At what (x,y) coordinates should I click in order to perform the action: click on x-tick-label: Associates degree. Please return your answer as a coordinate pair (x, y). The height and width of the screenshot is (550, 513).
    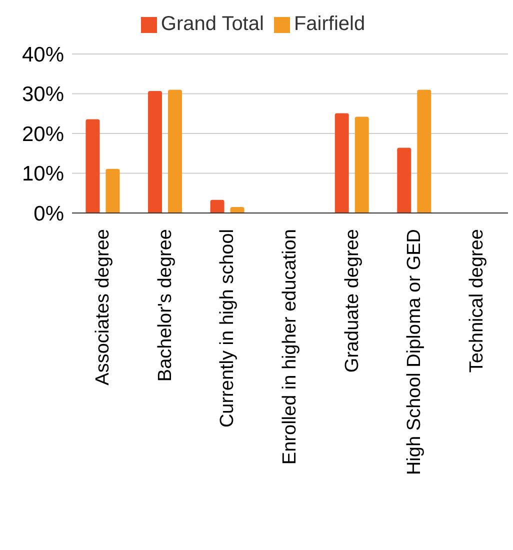
    Looking at the image, I should click on (103, 307).